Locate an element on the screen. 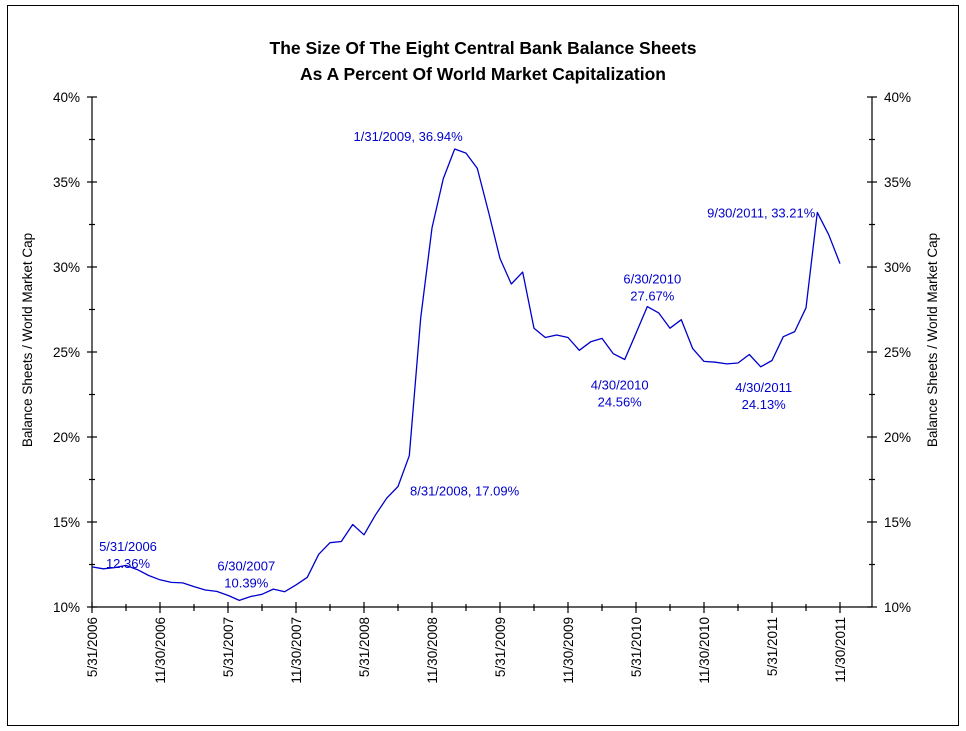  annotation-8/31/2008: 8/31/2008, 17.09% is located at coordinates (465, 491).